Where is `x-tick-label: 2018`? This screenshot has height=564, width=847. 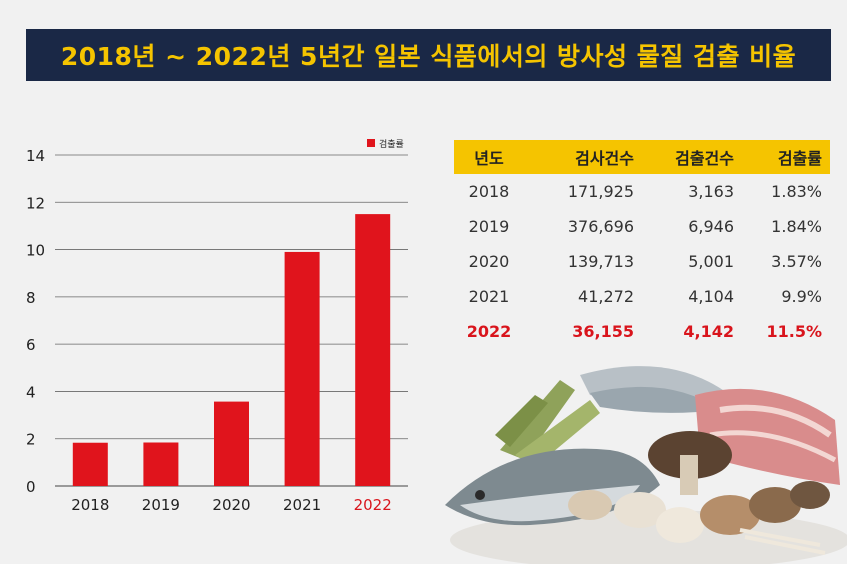 x-tick-label: 2018 is located at coordinates (90, 505).